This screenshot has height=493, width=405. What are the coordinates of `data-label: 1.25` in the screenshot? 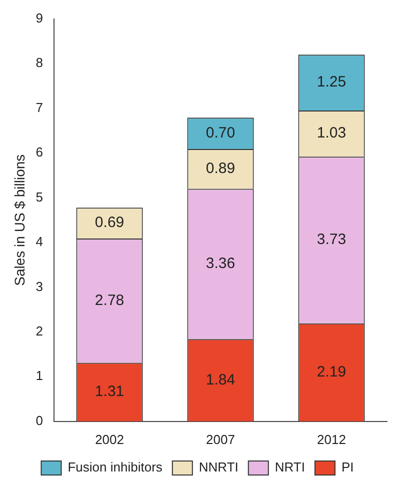 It's located at (331, 82).